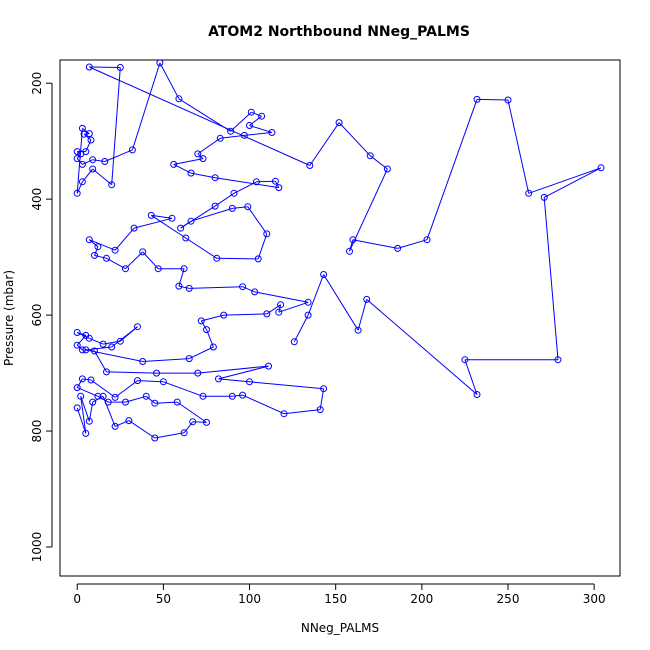  What do you see at coordinates (163, 599) in the screenshot?
I see `x-tick-label: 50` at bounding box center [163, 599].